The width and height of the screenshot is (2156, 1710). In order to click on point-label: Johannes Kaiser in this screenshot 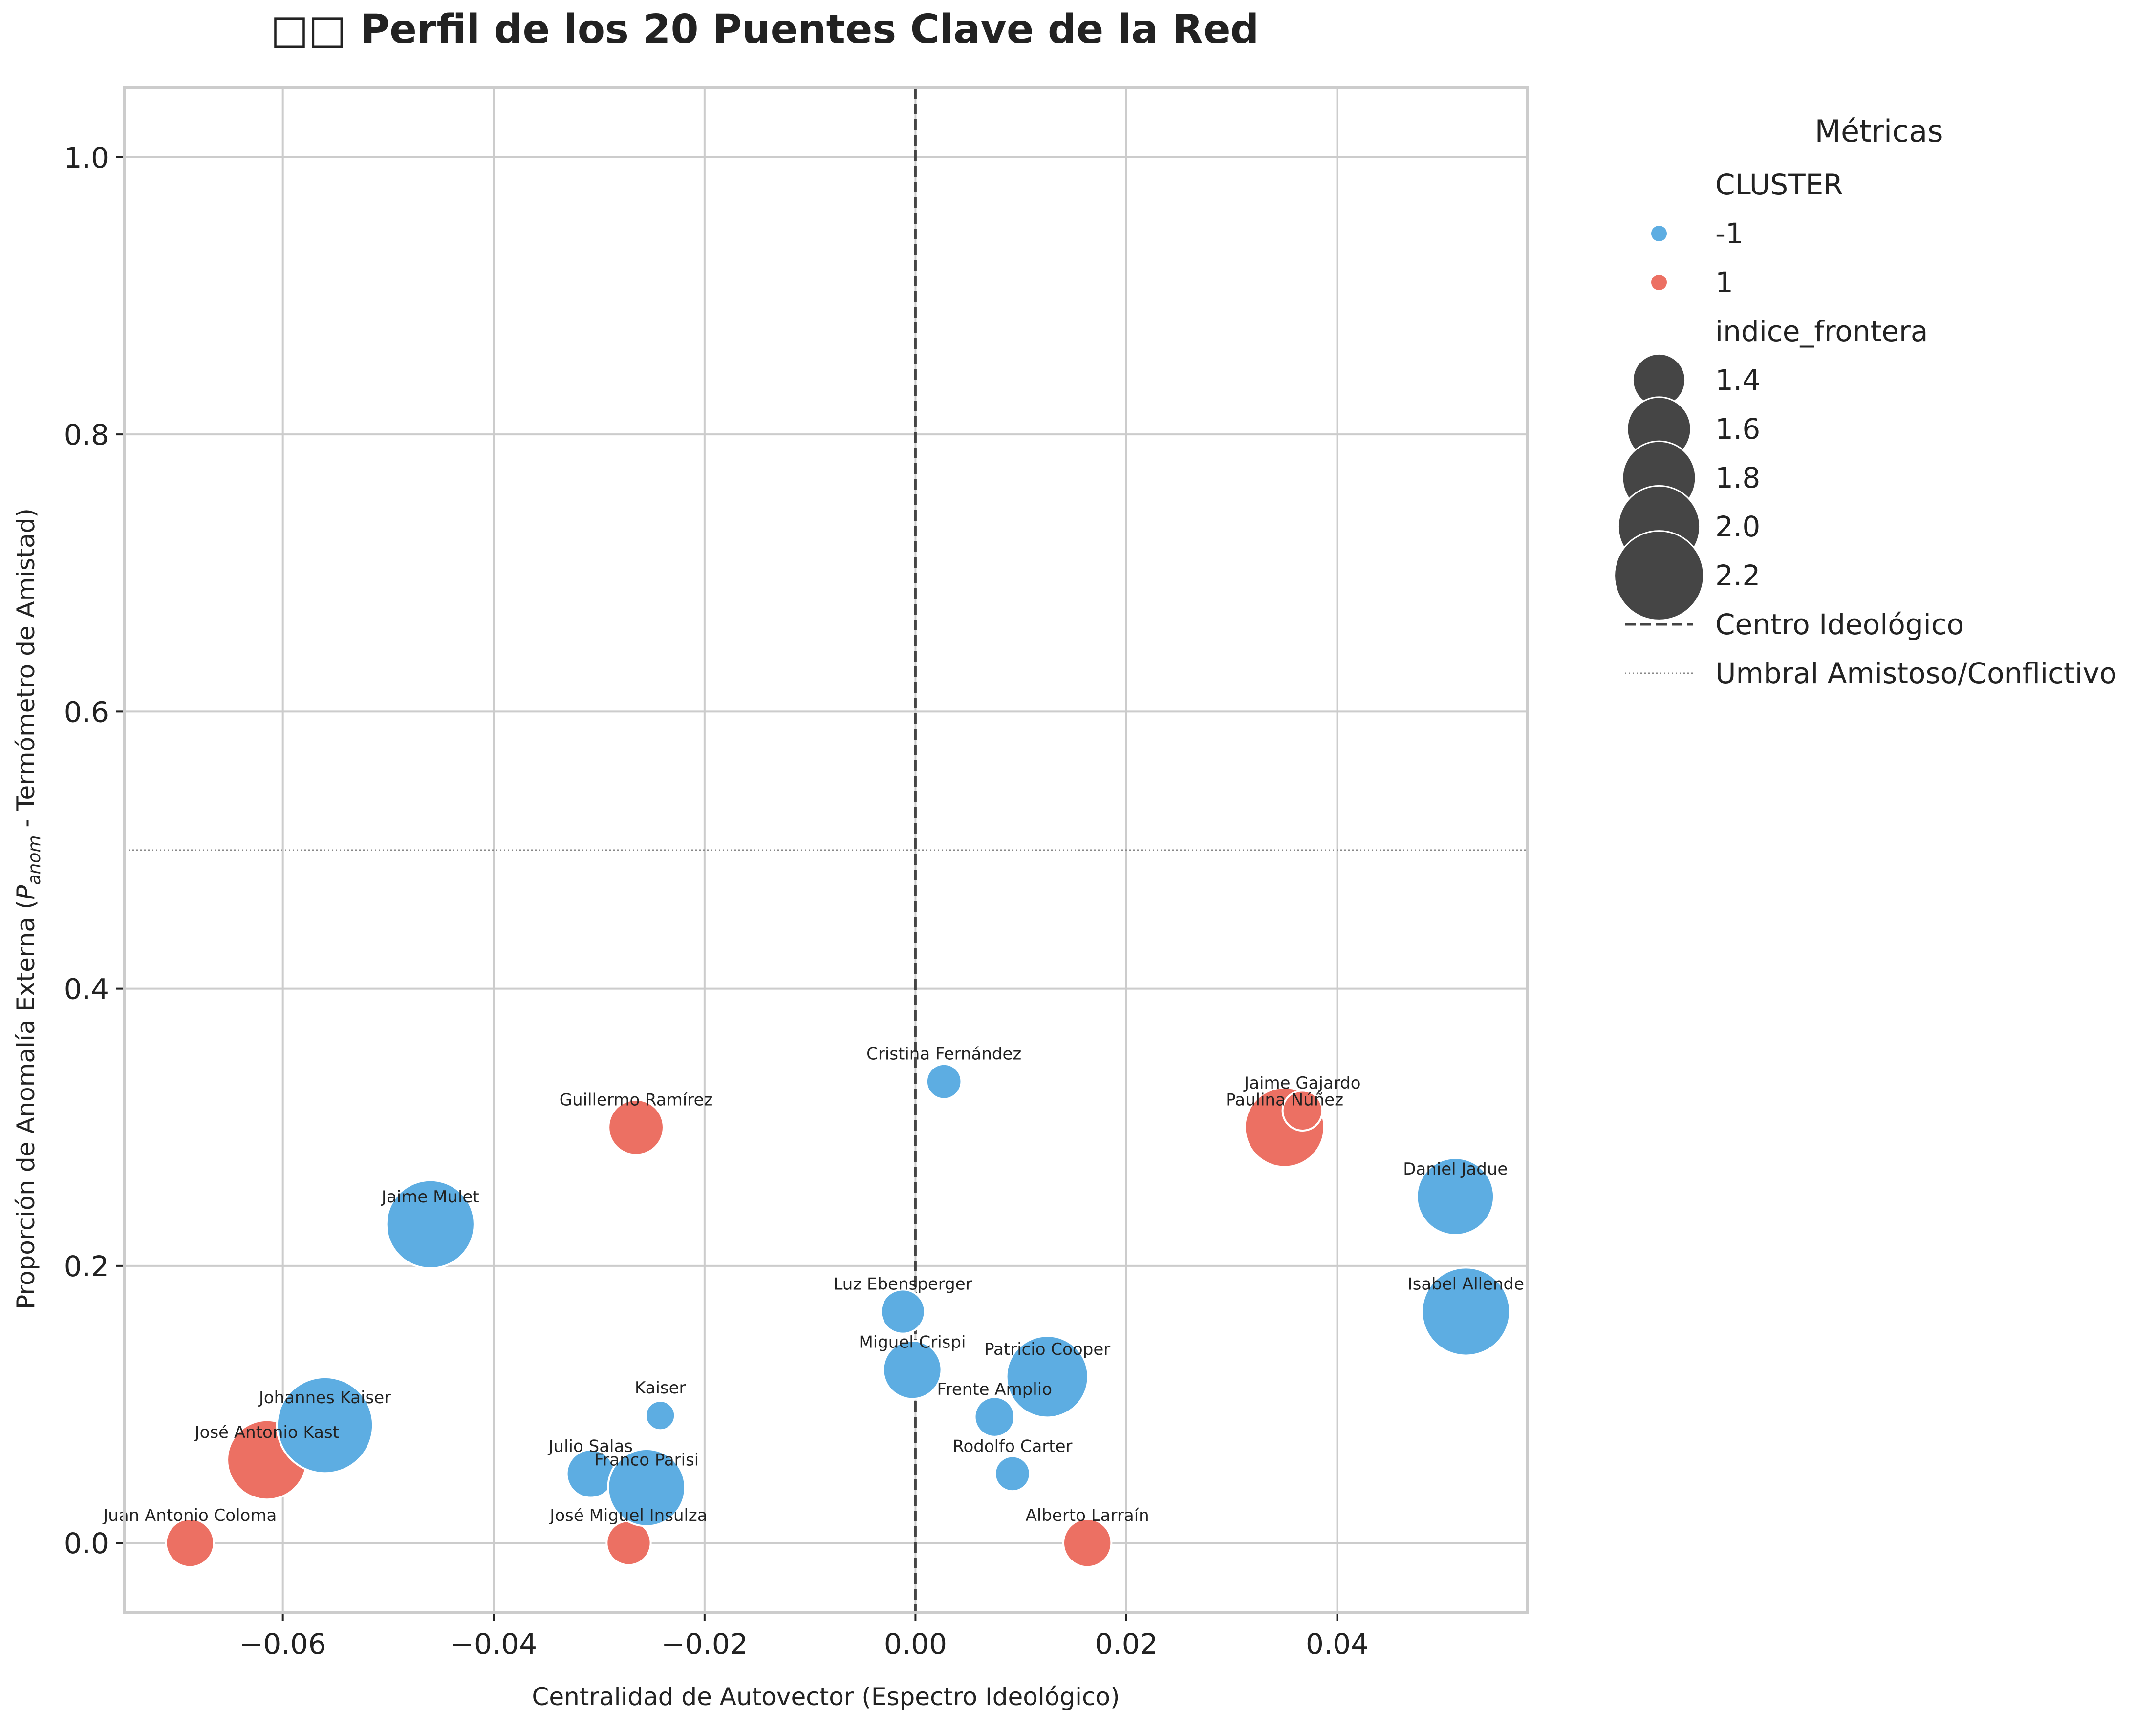, I will do `click(324, 1398)`.